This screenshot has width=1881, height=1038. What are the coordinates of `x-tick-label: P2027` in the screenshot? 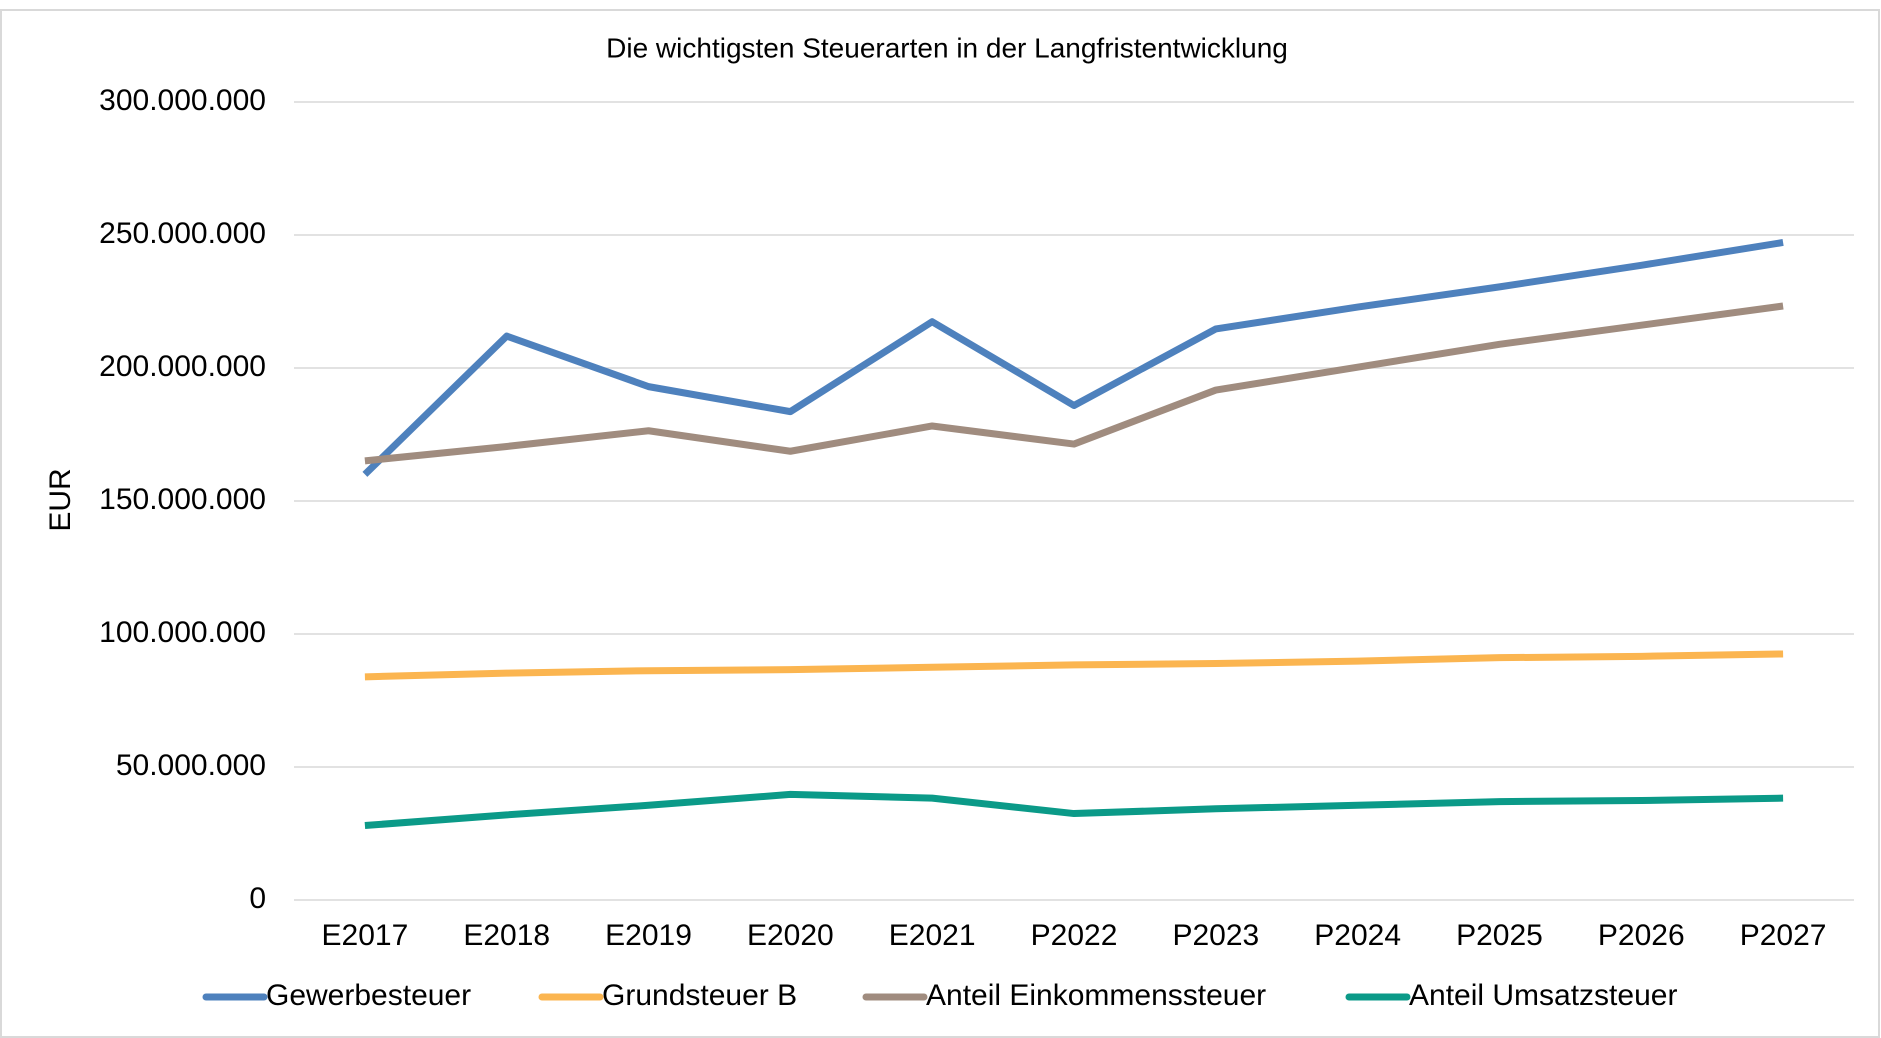 It's located at (1783, 935).